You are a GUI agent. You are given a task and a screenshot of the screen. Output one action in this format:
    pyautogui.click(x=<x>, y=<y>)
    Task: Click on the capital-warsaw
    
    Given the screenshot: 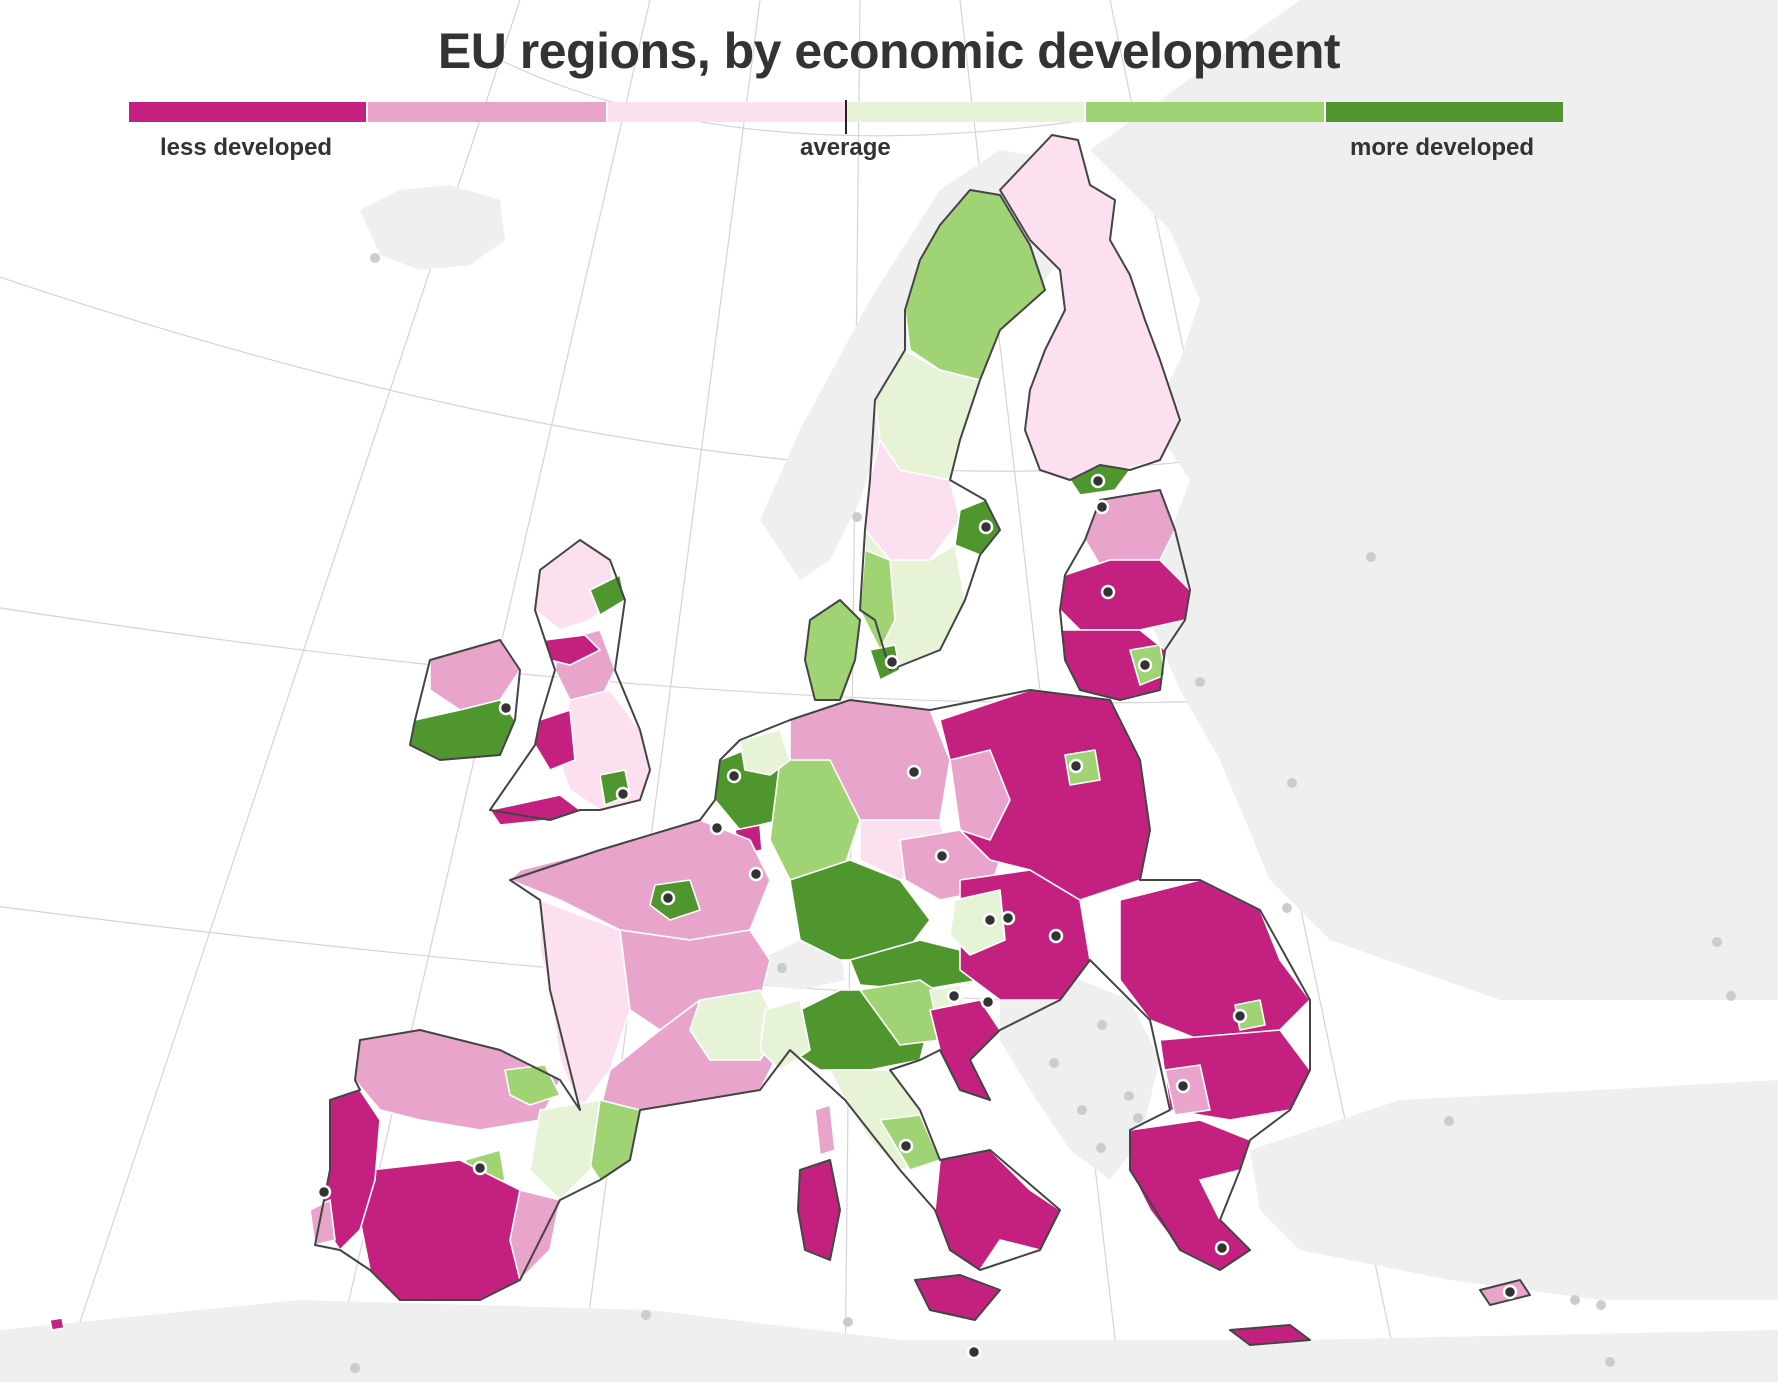 What is the action you would take?
    pyautogui.click(x=1076, y=766)
    